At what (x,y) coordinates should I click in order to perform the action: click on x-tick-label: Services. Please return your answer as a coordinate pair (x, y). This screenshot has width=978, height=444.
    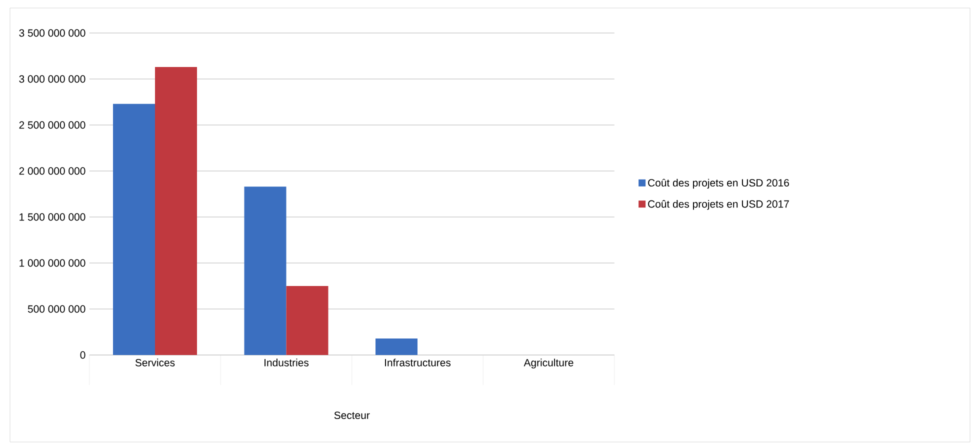
    Looking at the image, I should click on (155, 362).